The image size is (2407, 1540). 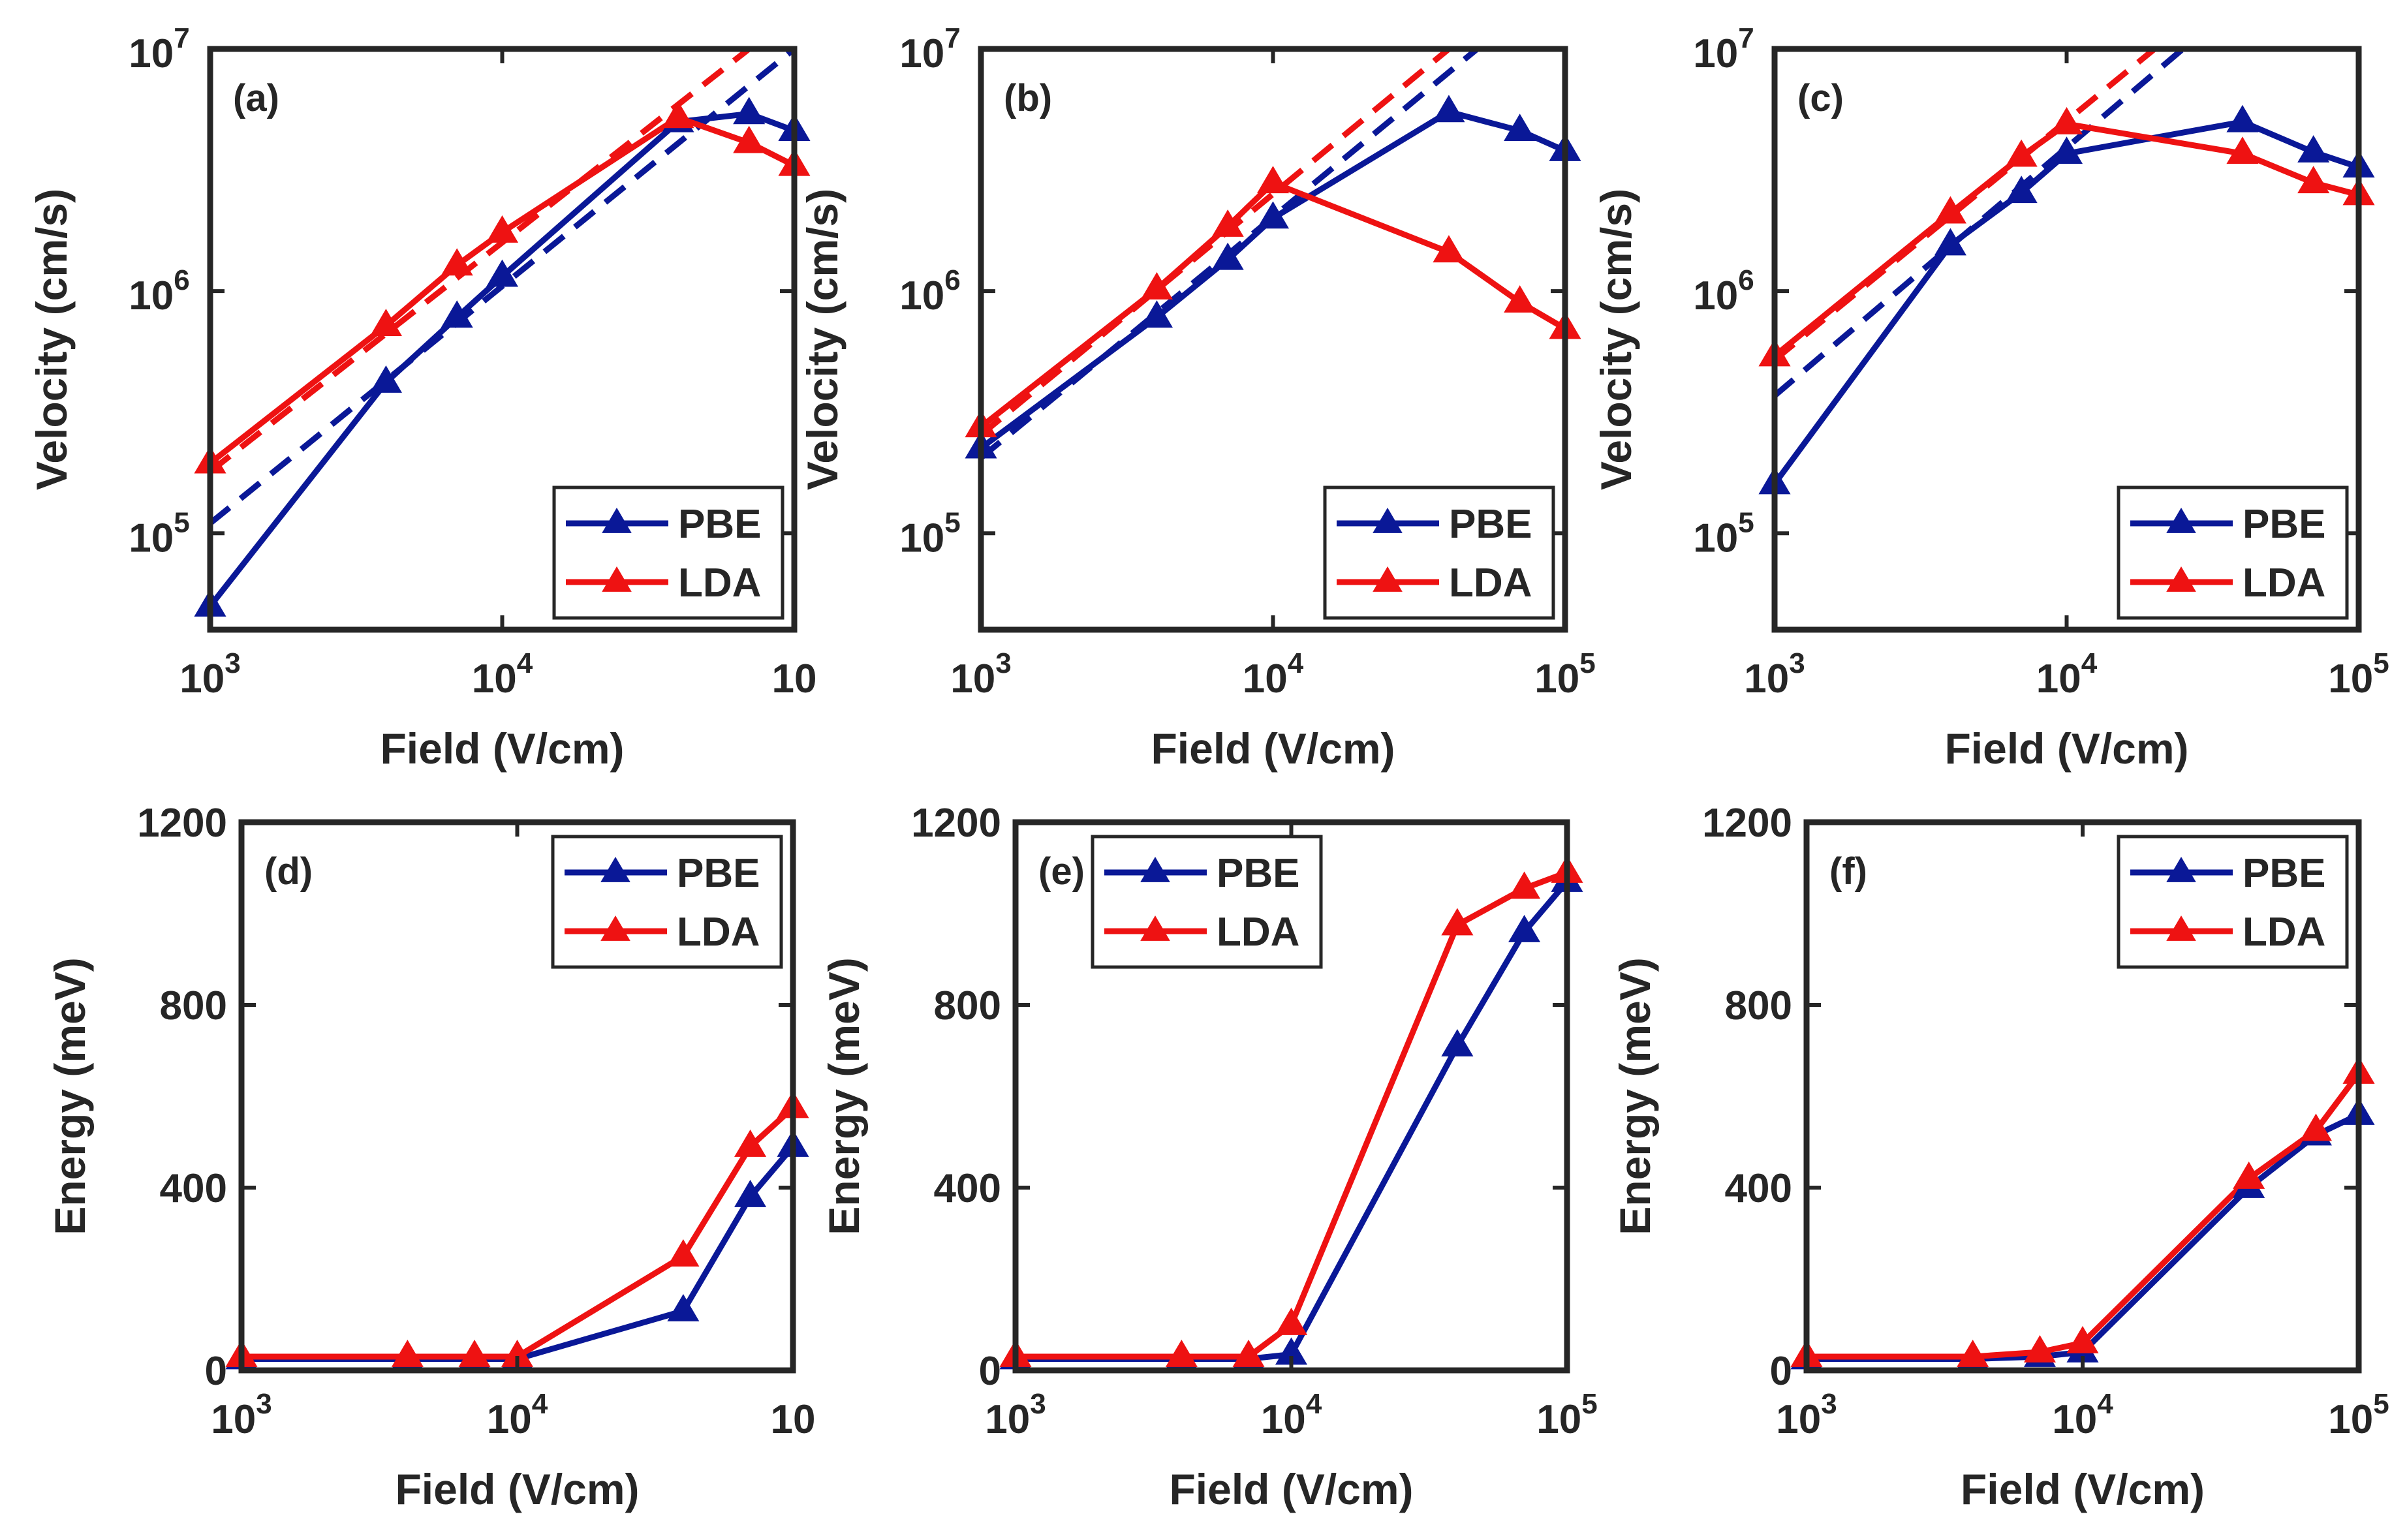 What do you see at coordinates (844, 1096) in the screenshot?
I see `y-axis-label: Energy (meV)` at bounding box center [844, 1096].